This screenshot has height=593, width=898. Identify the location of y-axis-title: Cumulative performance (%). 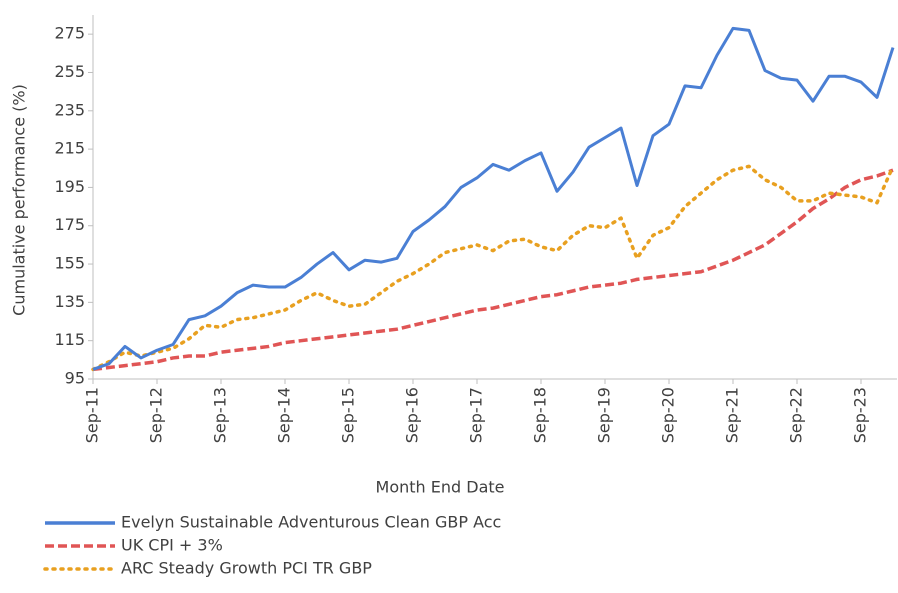
(19, 200).